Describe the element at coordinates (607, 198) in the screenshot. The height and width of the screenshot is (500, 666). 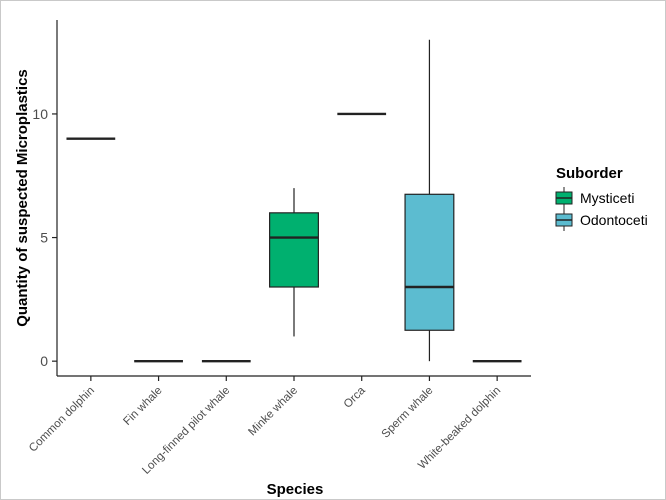
I see `legend-label: Mysticeti` at that location.